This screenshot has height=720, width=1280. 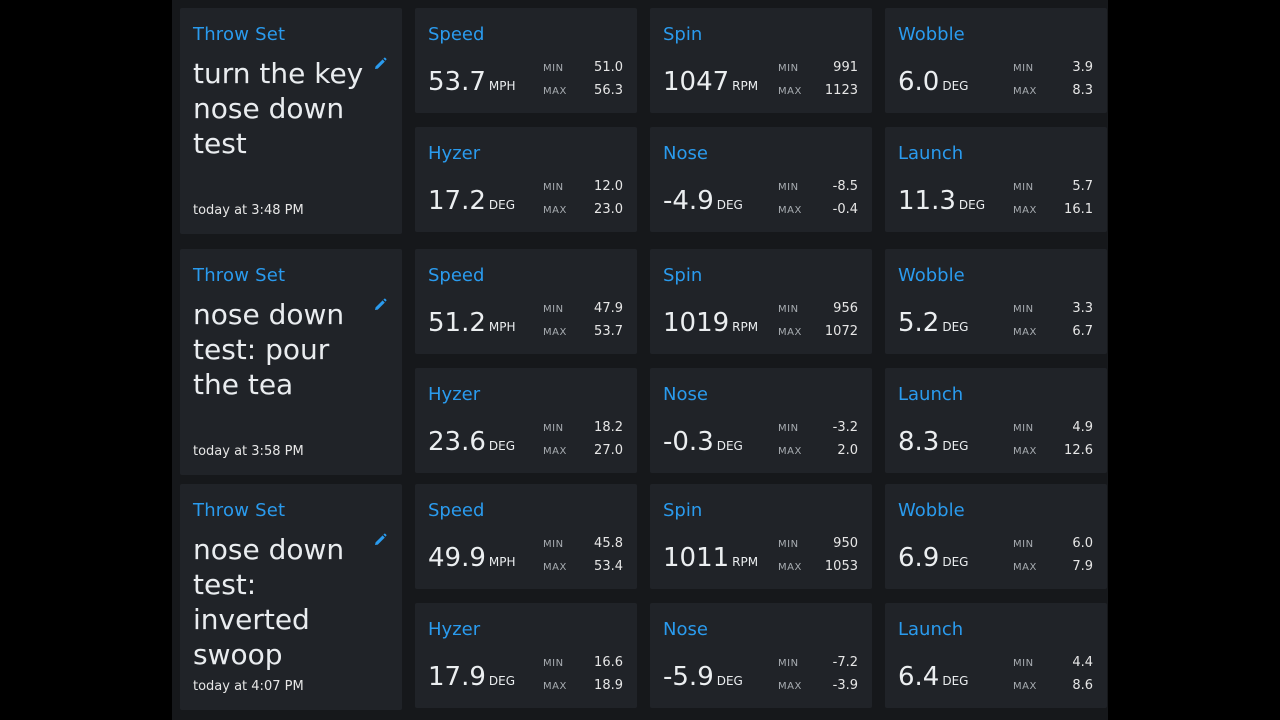 What do you see at coordinates (845, 308) in the screenshot?
I see `min-value: 956` at bounding box center [845, 308].